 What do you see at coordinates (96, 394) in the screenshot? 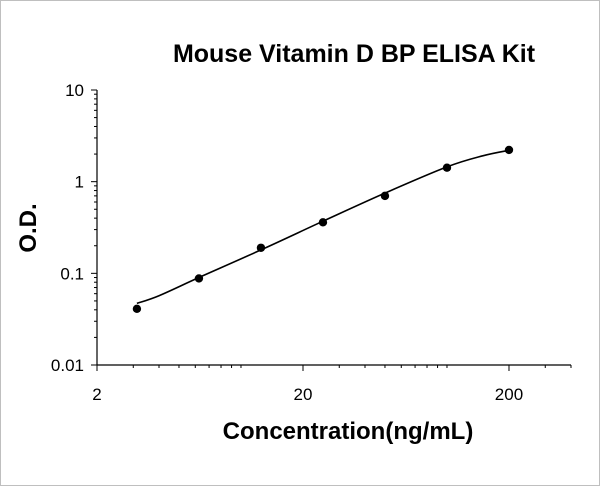
I see `x-tick-label: 2` at bounding box center [96, 394].